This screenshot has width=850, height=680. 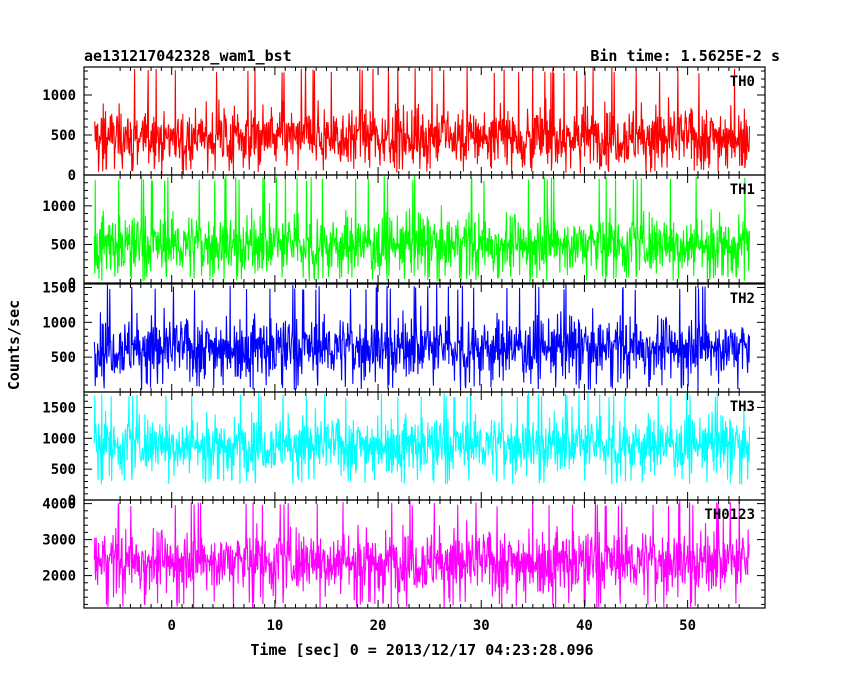 I want to click on series-label-th2: TH2, so click(x=742, y=299).